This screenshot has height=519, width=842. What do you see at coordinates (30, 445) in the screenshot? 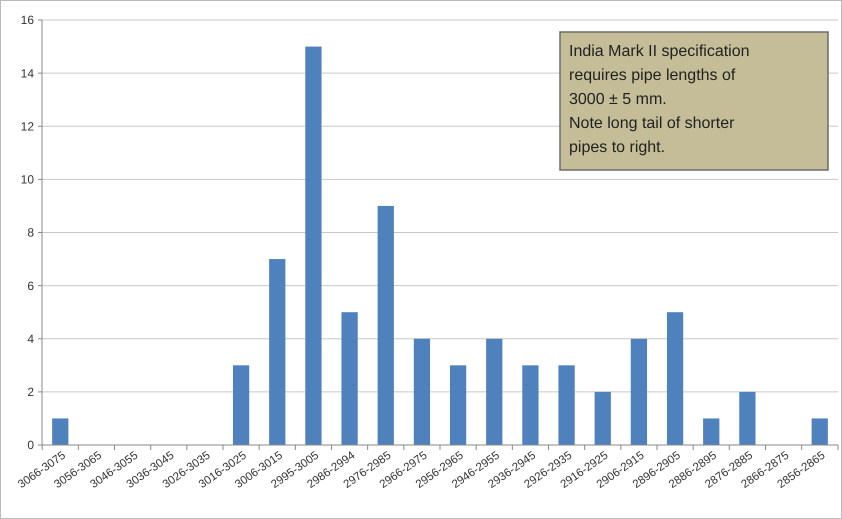
I see `y-tick-label: 0` at bounding box center [30, 445].